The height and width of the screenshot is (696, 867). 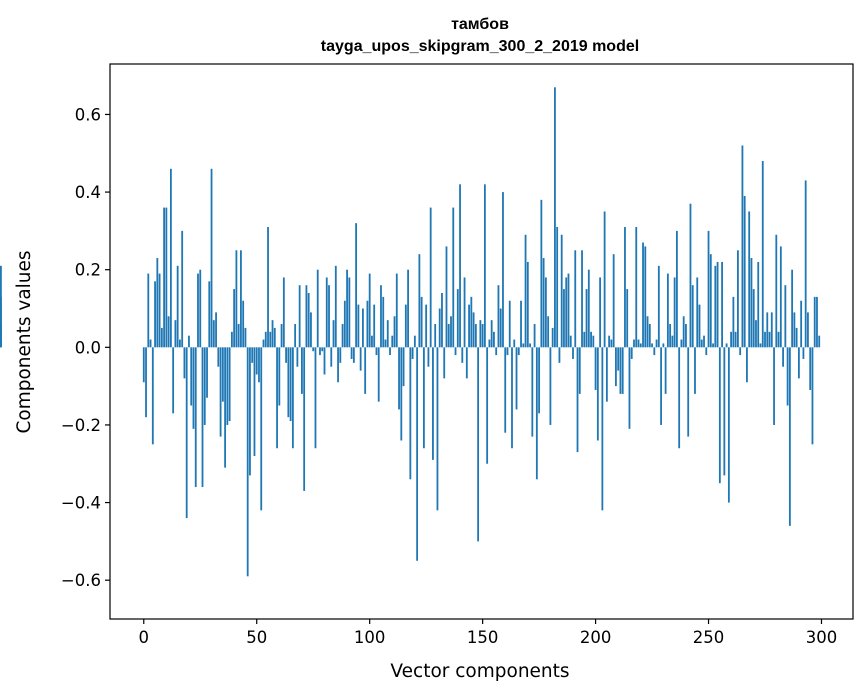 I want to click on x-tick-label: 300, so click(x=822, y=637).